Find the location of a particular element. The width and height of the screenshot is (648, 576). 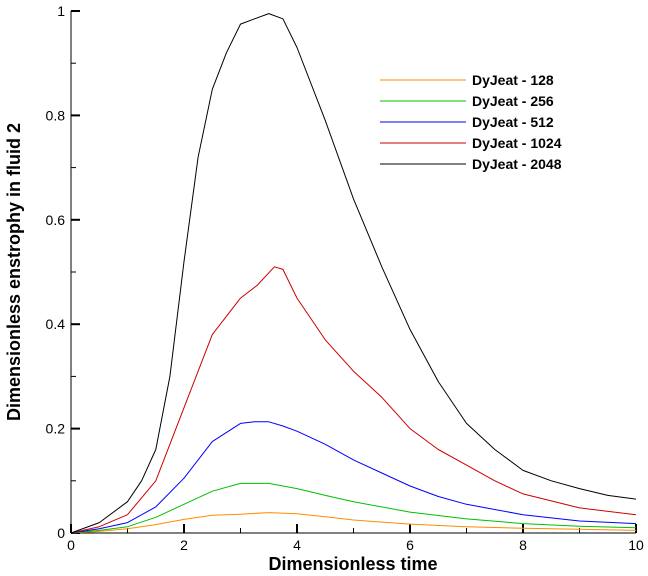

legend-label: DyJeat - 512 is located at coordinates (513, 122).